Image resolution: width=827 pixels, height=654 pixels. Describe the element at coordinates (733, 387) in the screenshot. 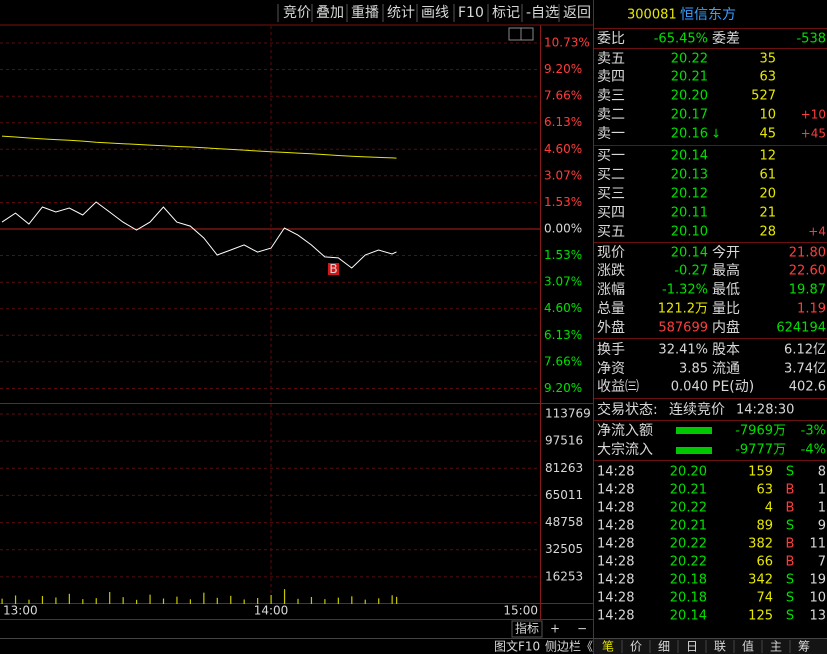

I see `label: PE(动)` at that location.